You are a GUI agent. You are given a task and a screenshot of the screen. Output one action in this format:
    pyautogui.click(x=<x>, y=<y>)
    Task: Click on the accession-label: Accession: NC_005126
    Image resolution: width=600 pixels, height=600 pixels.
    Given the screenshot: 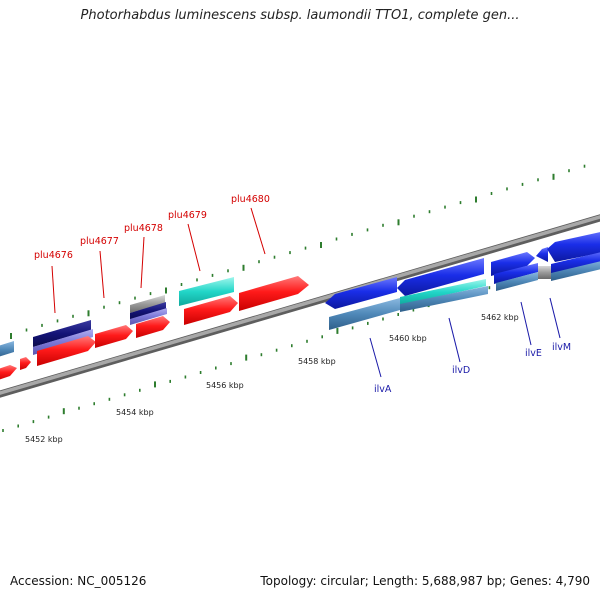 What is the action you would take?
    pyautogui.click(x=78, y=581)
    